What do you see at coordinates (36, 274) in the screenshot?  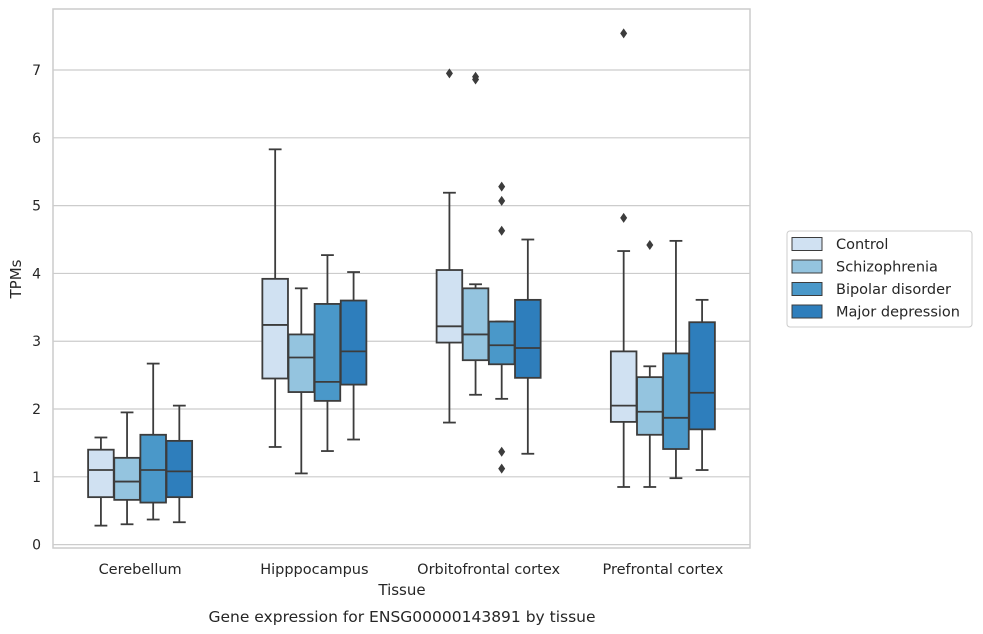 I see `y-tick-label: 4` at bounding box center [36, 274].